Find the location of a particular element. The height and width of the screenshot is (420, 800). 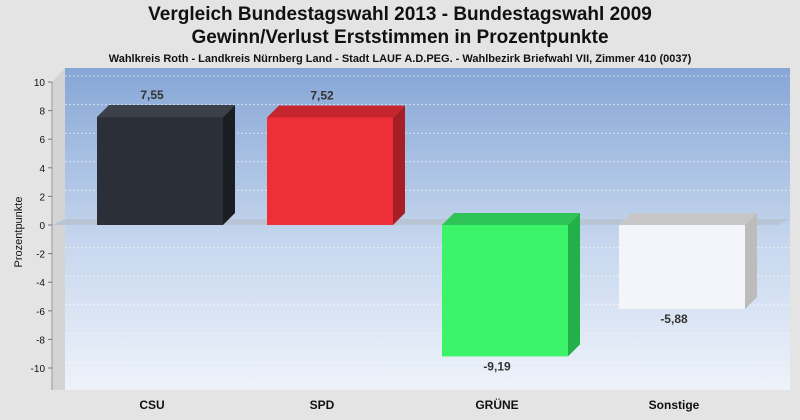

bar-csu is located at coordinates (166, 165).